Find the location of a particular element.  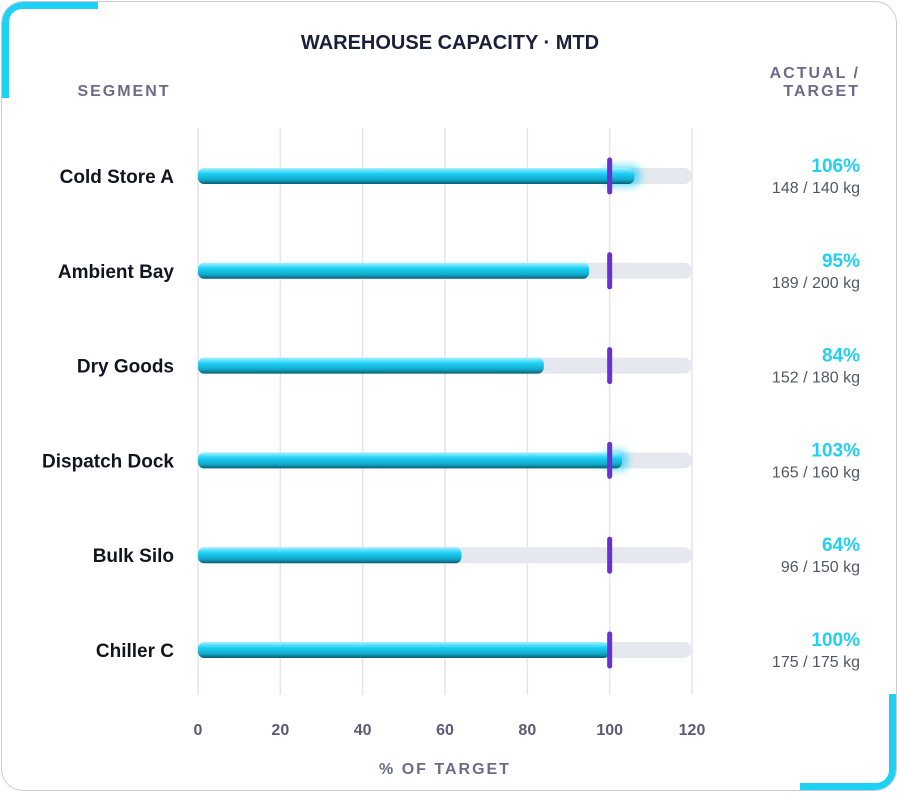

value-label: 103% is located at coordinates (835, 450).